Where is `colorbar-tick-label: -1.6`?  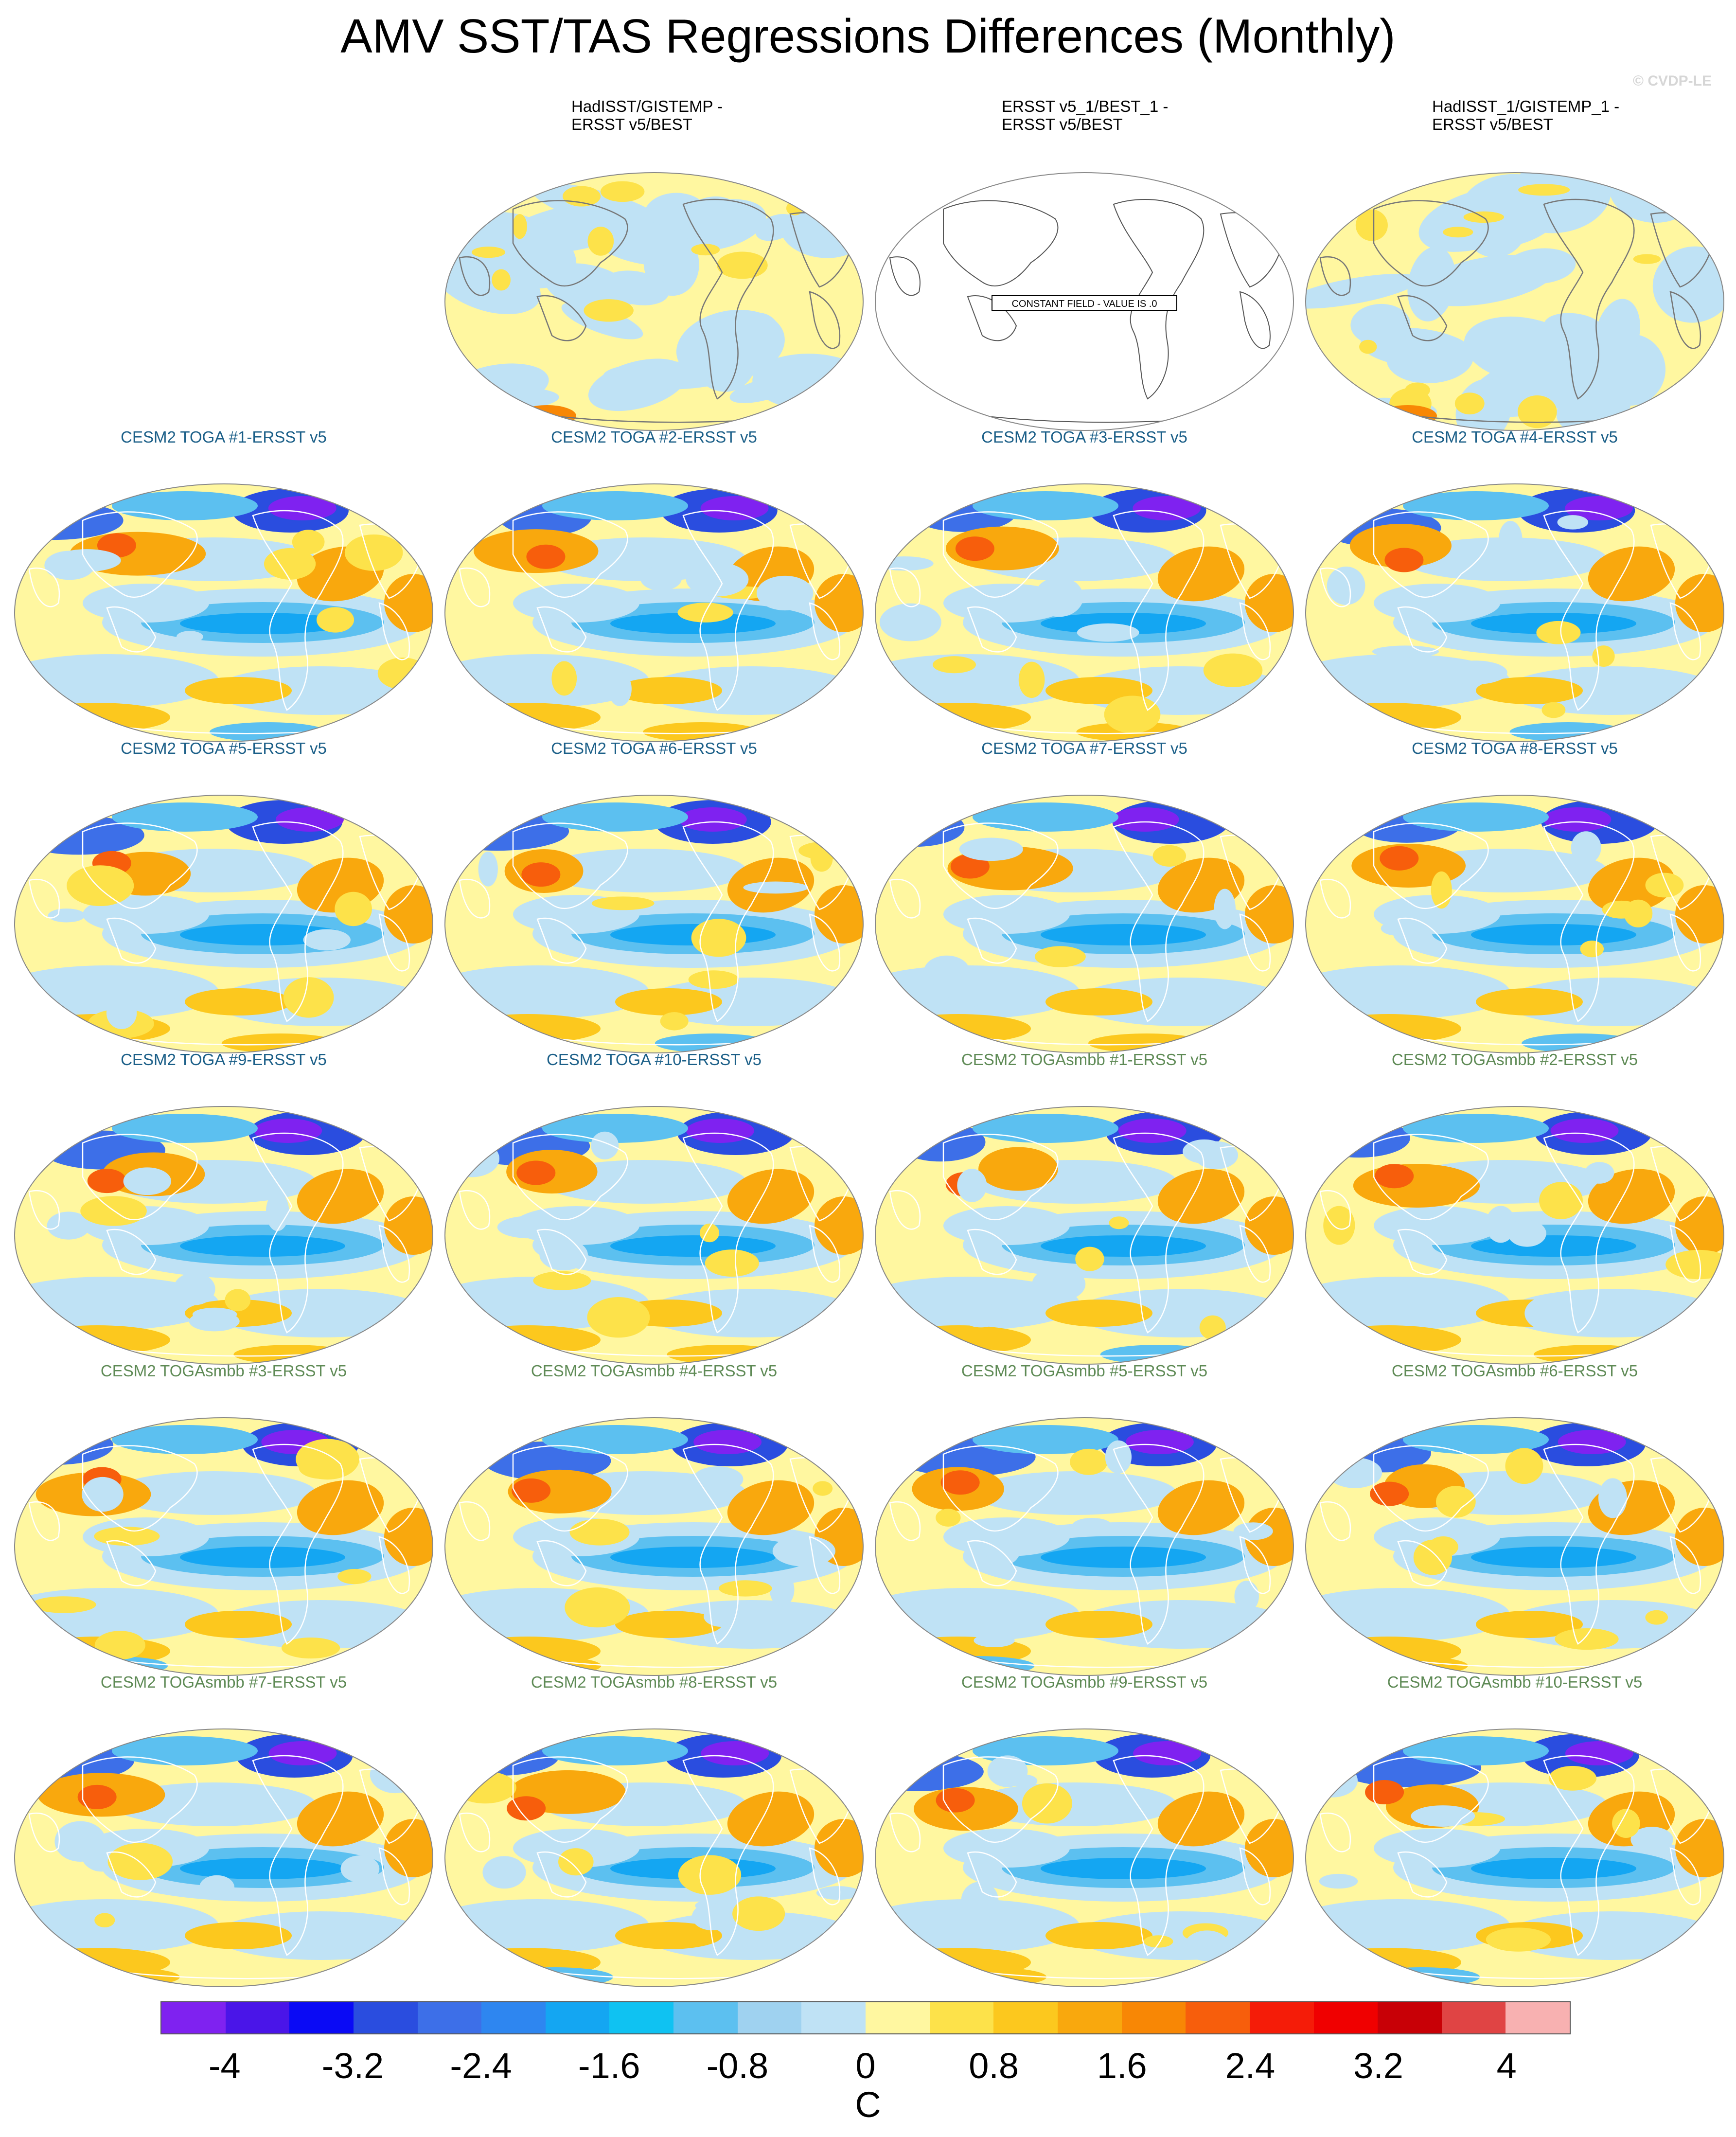 colorbar-tick-label: -1.6 is located at coordinates (609, 2066).